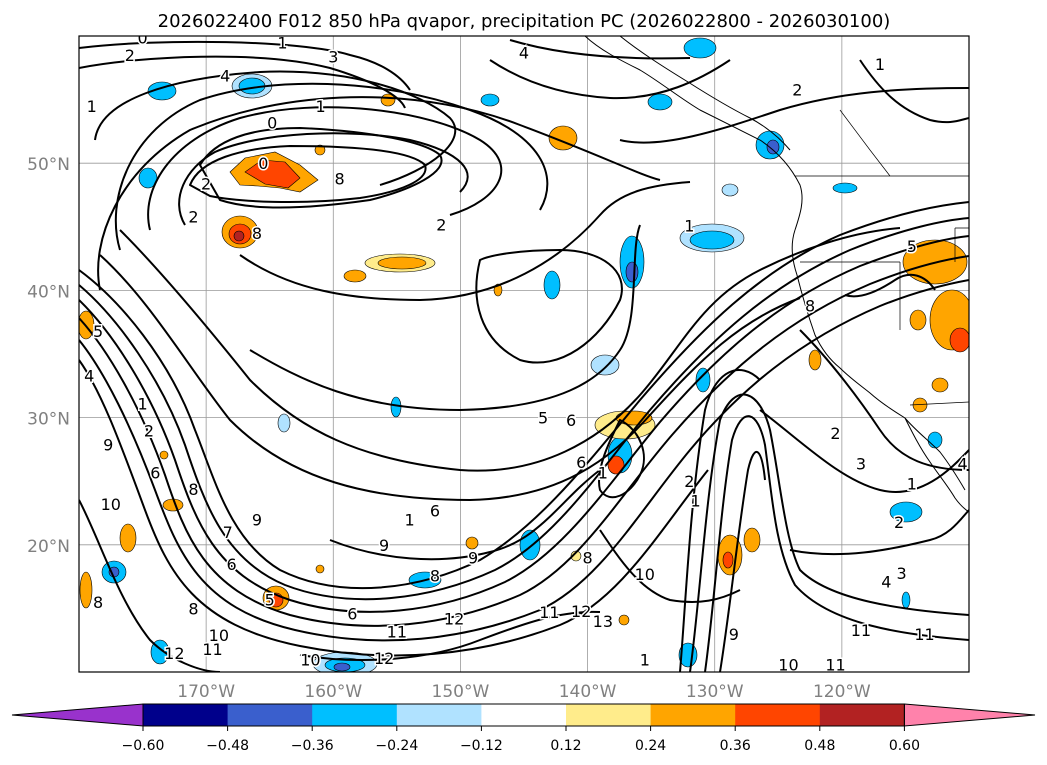  Describe the element at coordinates (48, 420) in the screenshot. I see `lat-label: 30°N` at that location.